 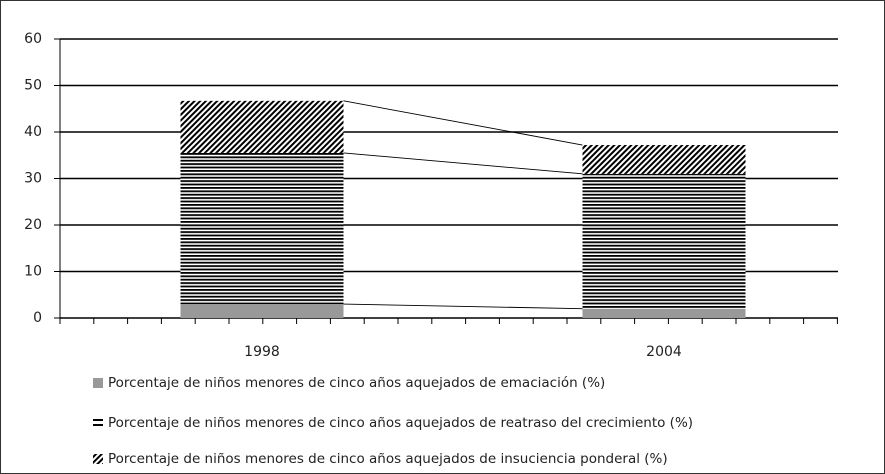 What do you see at coordinates (262, 352) in the screenshot?
I see `x-tick-label: 1998` at bounding box center [262, 352].